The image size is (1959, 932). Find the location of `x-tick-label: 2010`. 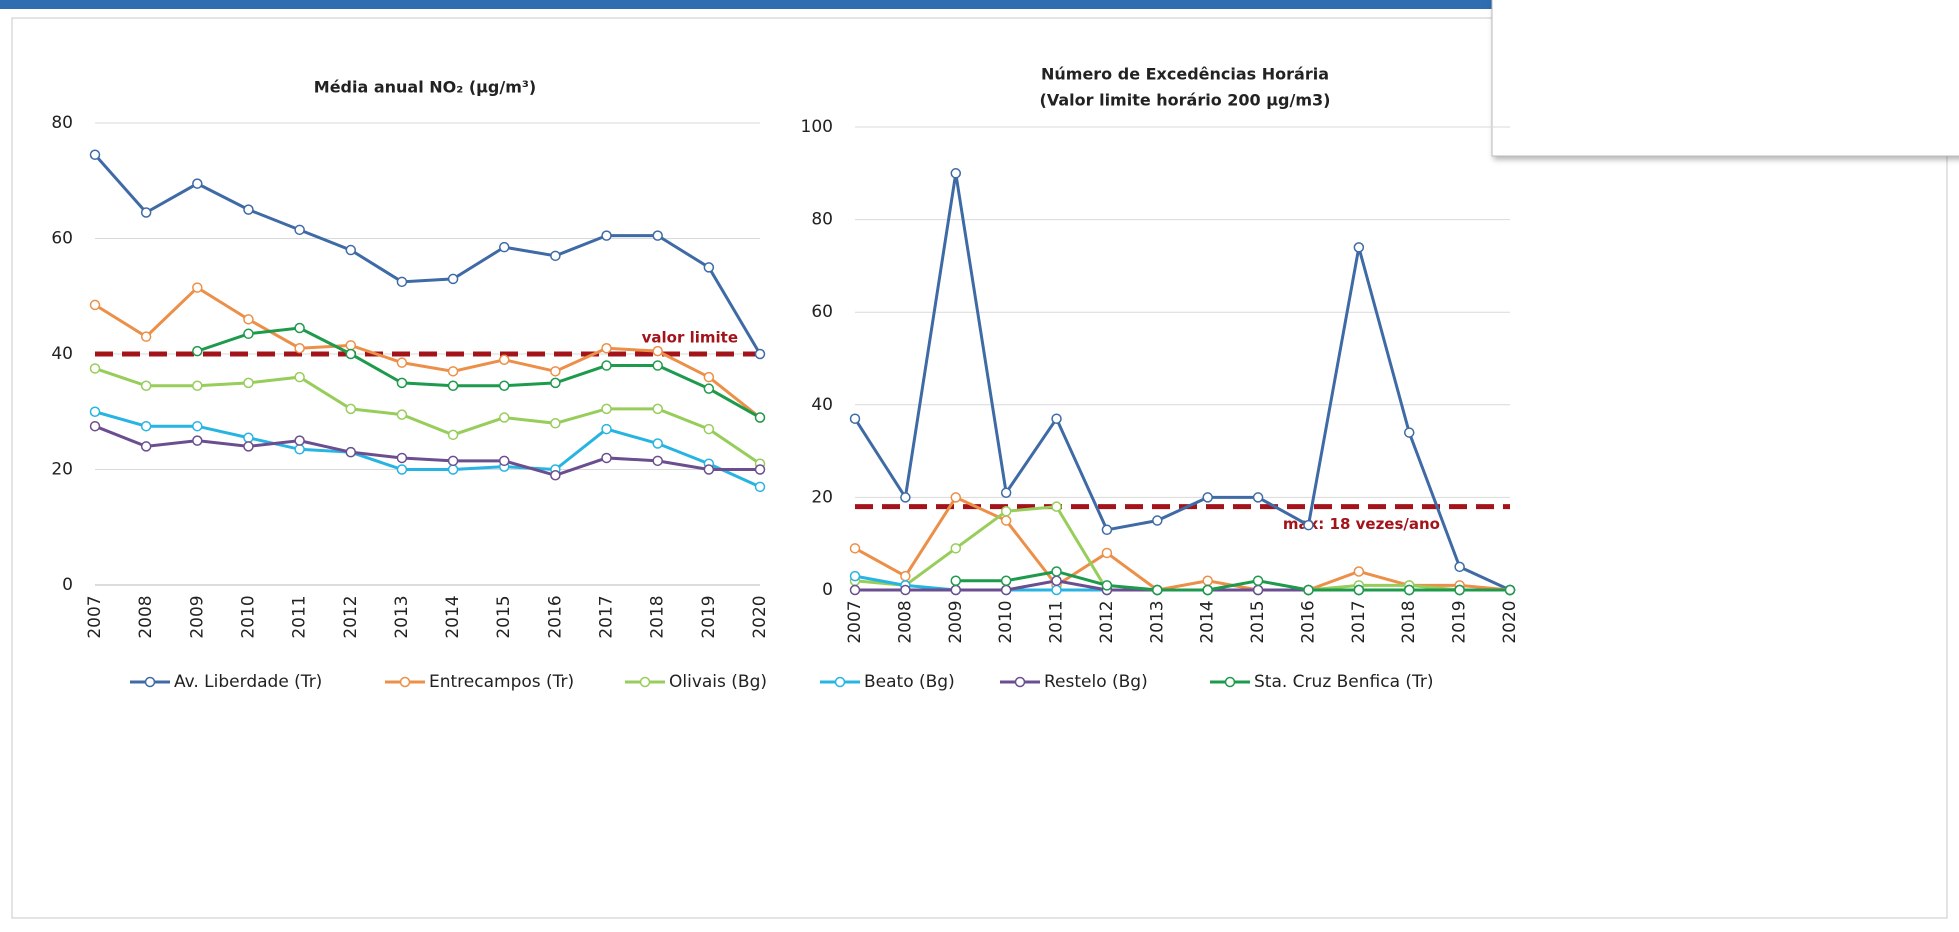

x-tick-label: 2010 is located at coordinates (248, 616).